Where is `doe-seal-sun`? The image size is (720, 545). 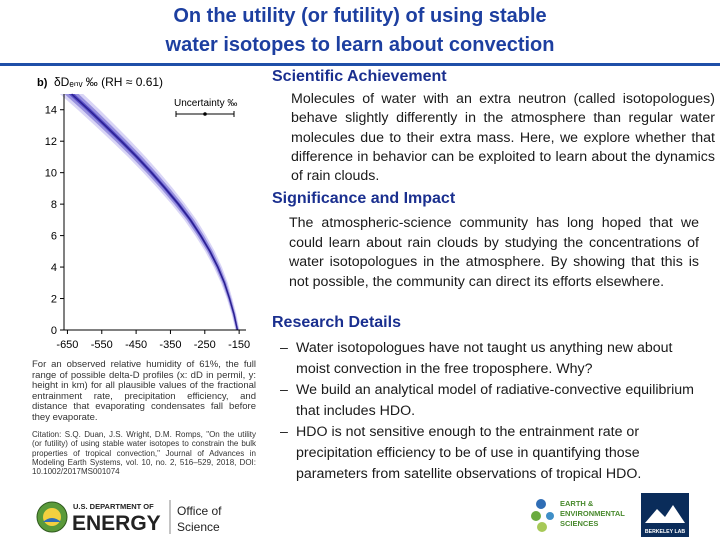 doe-seal-sun is located at coordinates (52, 517).